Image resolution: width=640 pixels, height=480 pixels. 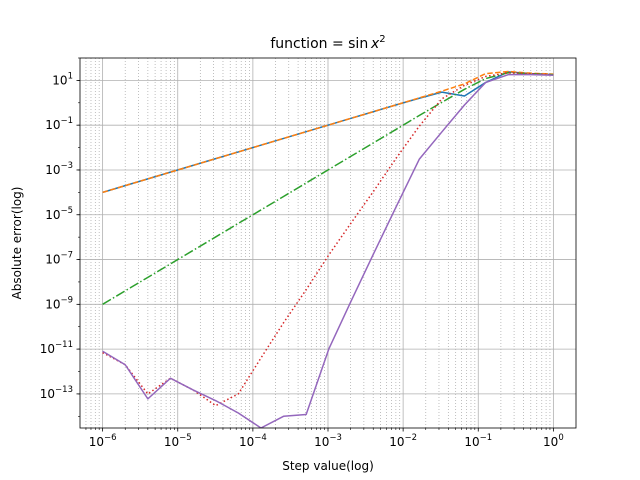 What do you see at coordinates (56, 393) in the screenshot?
I see `y-tick-label: 10⁻¹³` at bounding box center [56, 393].